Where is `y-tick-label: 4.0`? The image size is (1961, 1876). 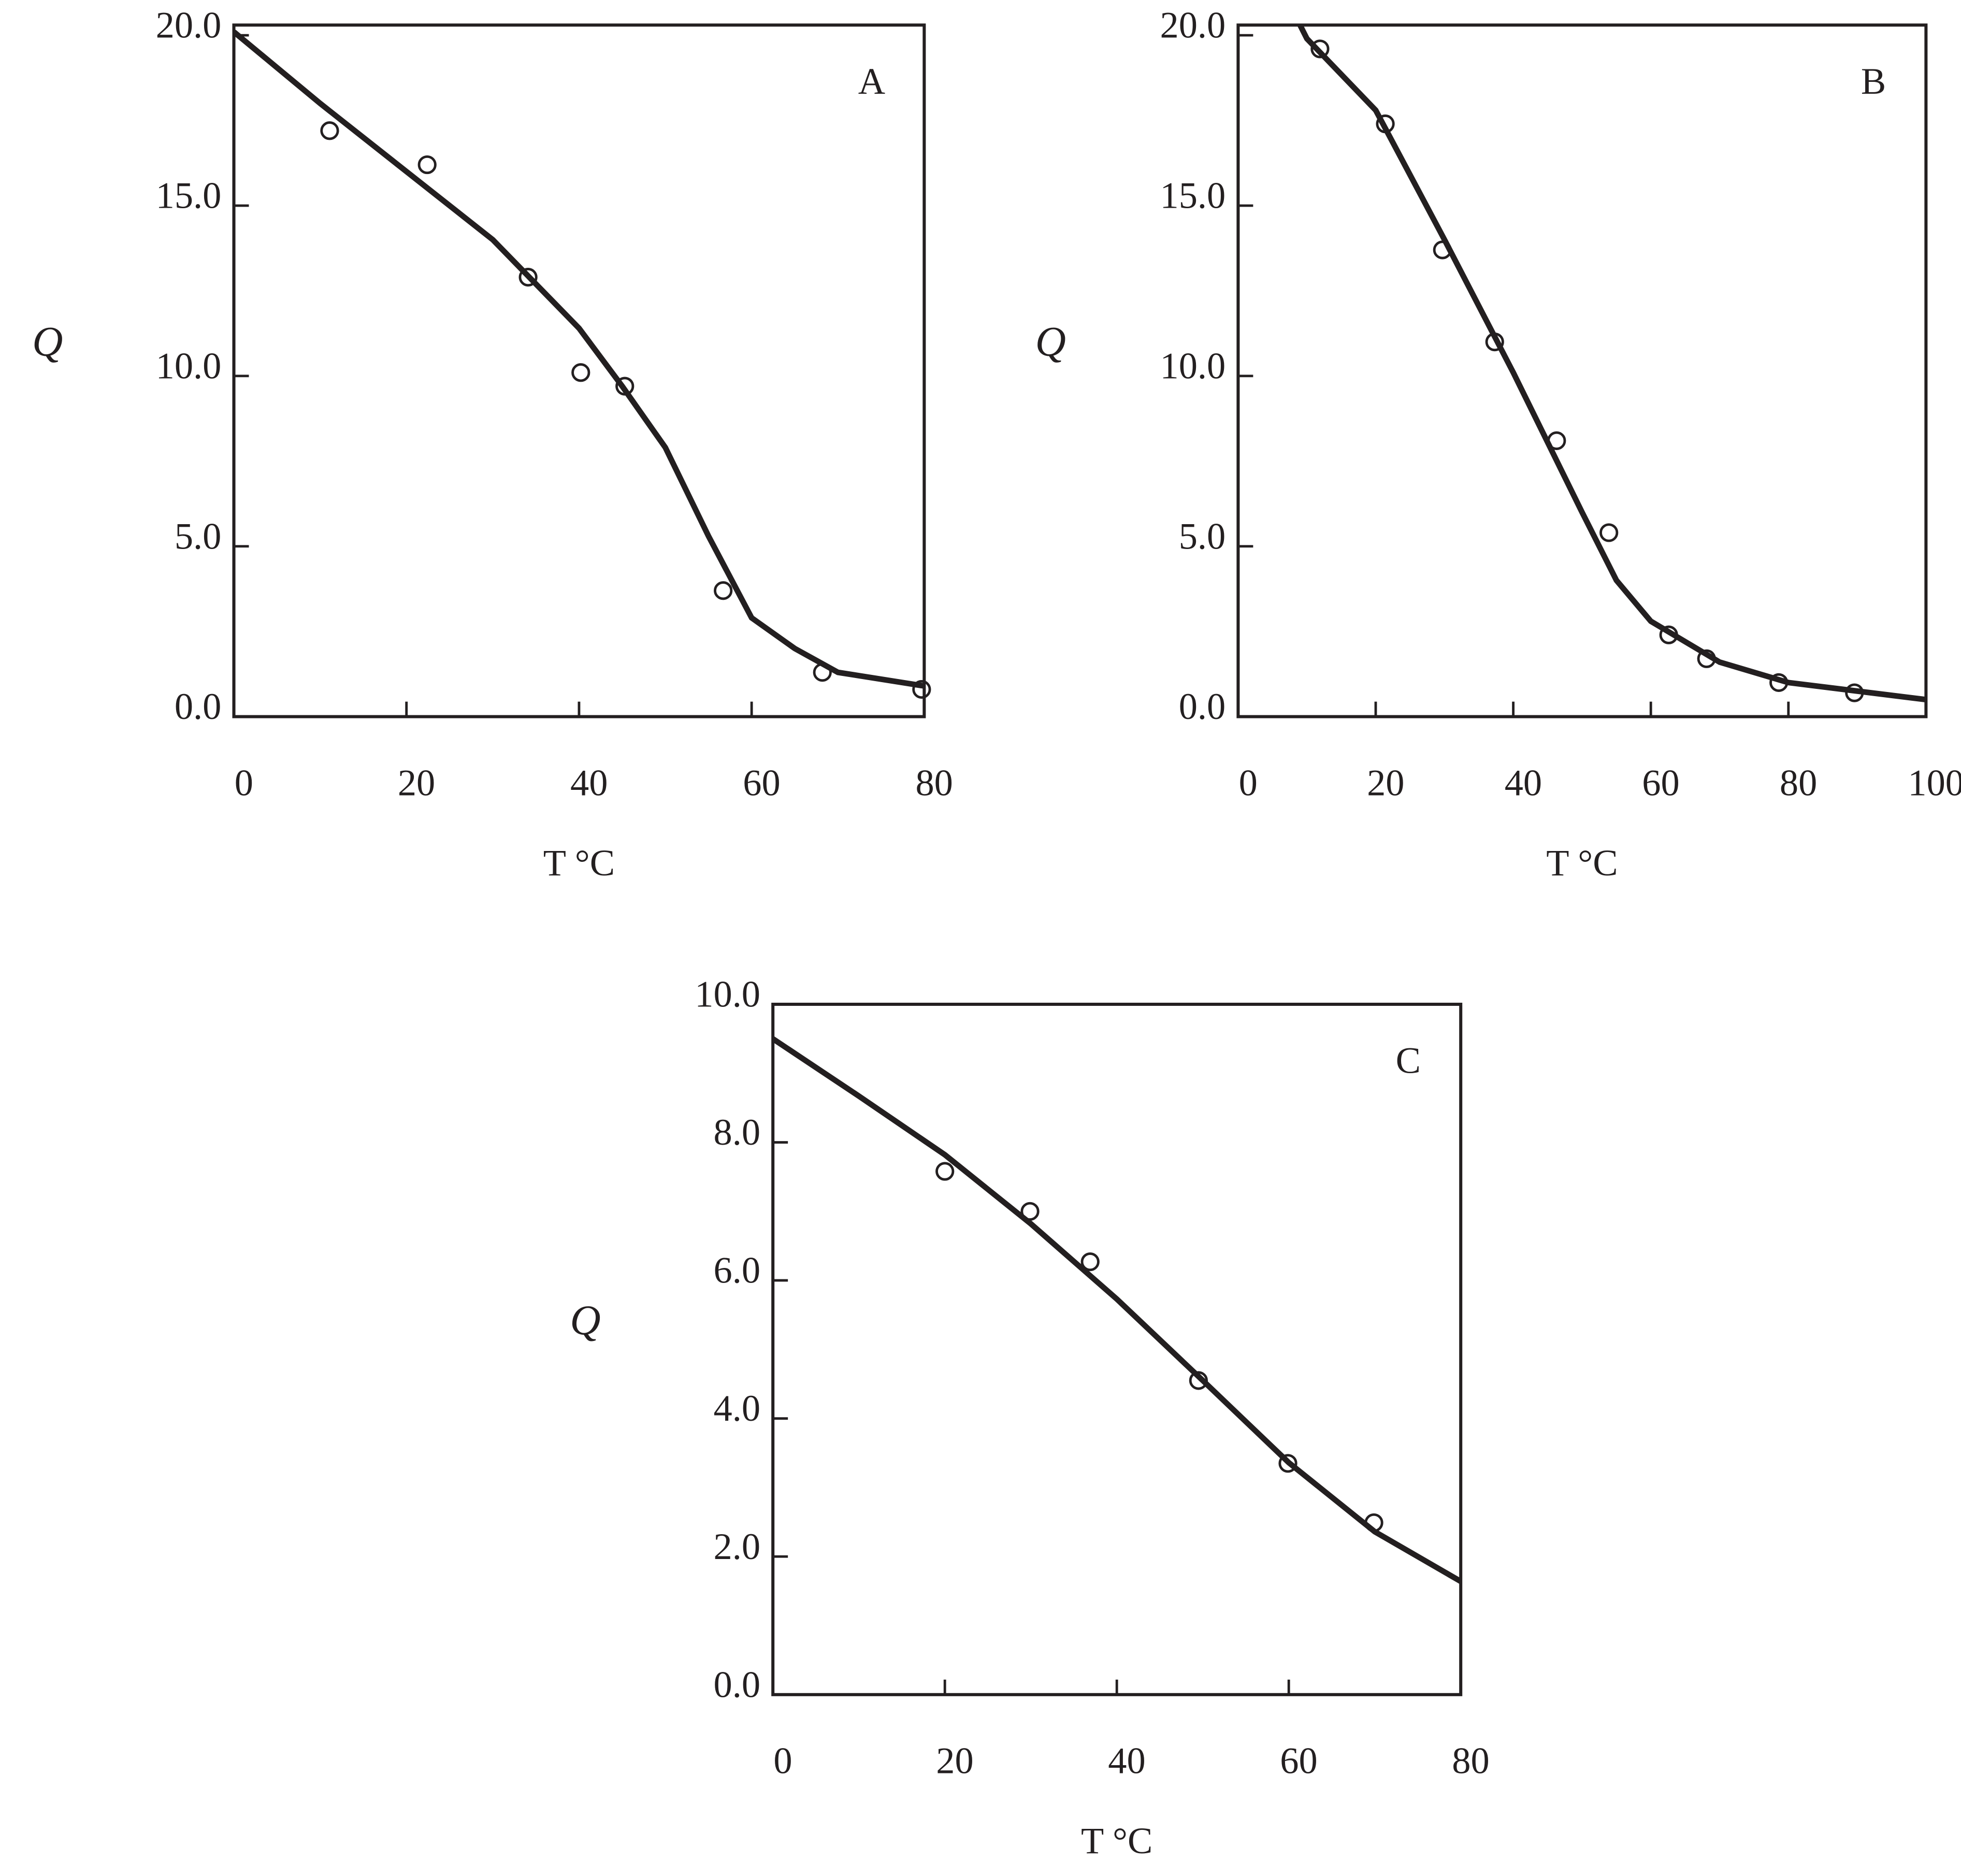 y-tick-label: 4.0 is located at coordinates (737, 1408).